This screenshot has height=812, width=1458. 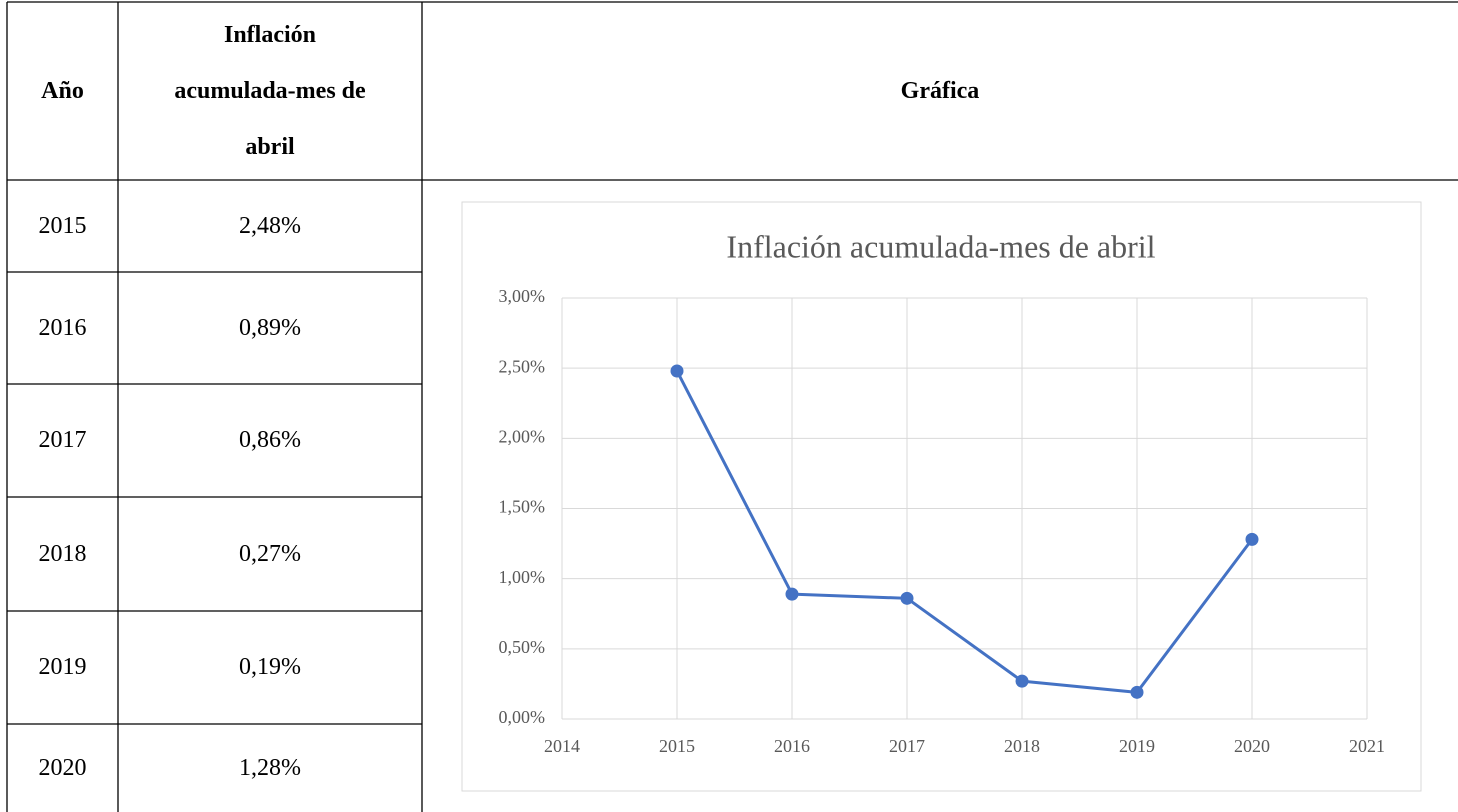 What do you see at coordinates (907, 746) in the screenshot?
I see `x-tick-label: 2017` at bounding box center [907, 746].